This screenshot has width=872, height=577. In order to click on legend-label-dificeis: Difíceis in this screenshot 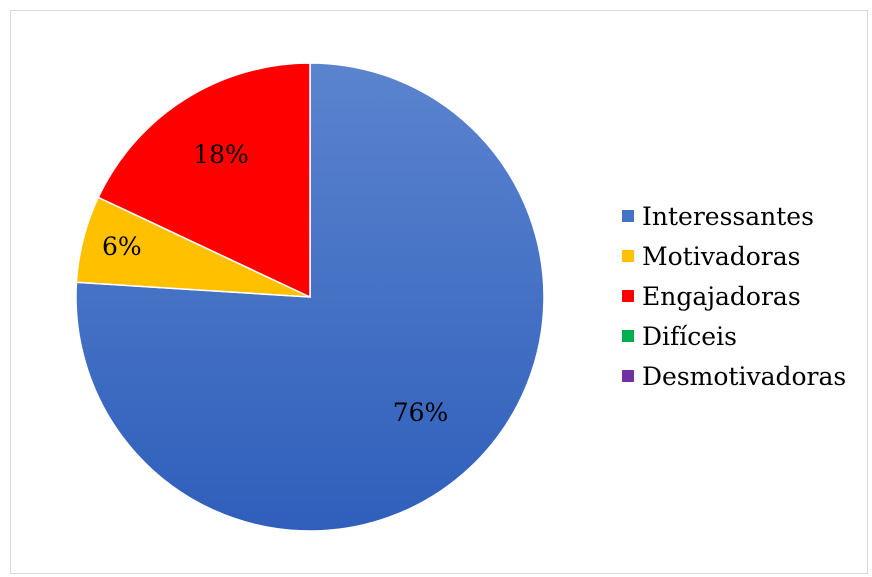, I will do `click(689, 336)`.